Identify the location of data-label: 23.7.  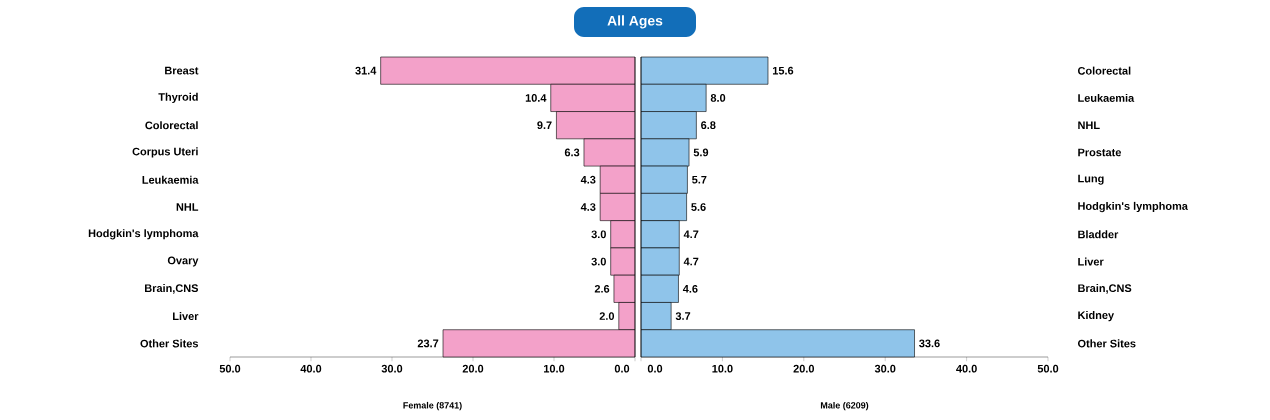
(428, 343).